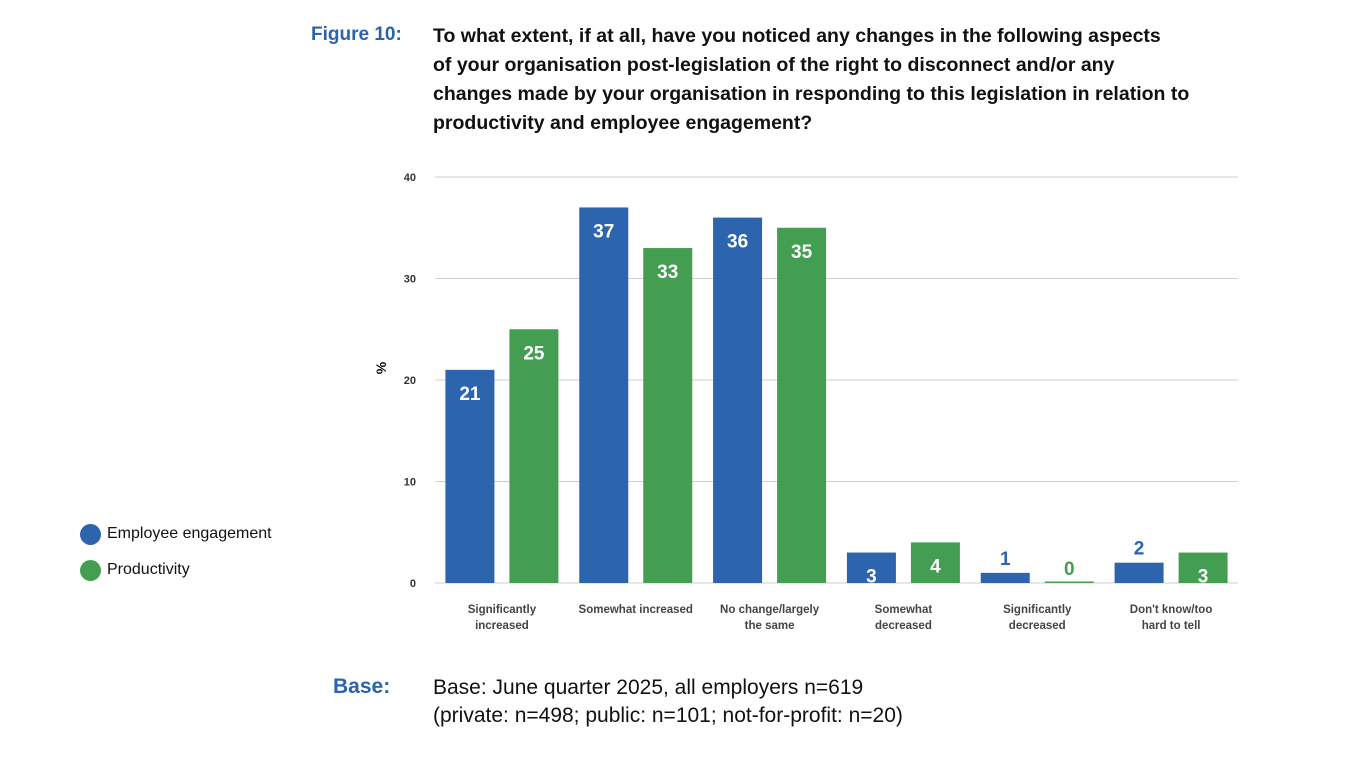 This screenshot has height=758, width=1348. What do you see at coordinates (356, 34) in the screenshot?
I see `figure-label: Figure 10:` at bounding box center [356, 34].